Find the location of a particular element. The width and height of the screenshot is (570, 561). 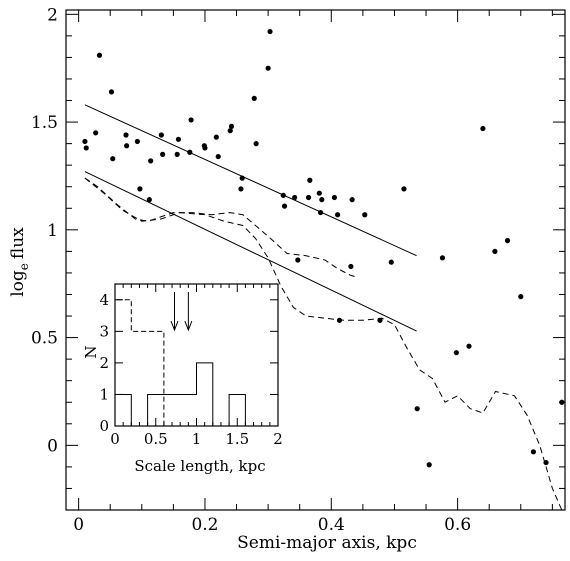

inset-x-axis-title: Scale length, kpc is located at coordinates (199, 466).